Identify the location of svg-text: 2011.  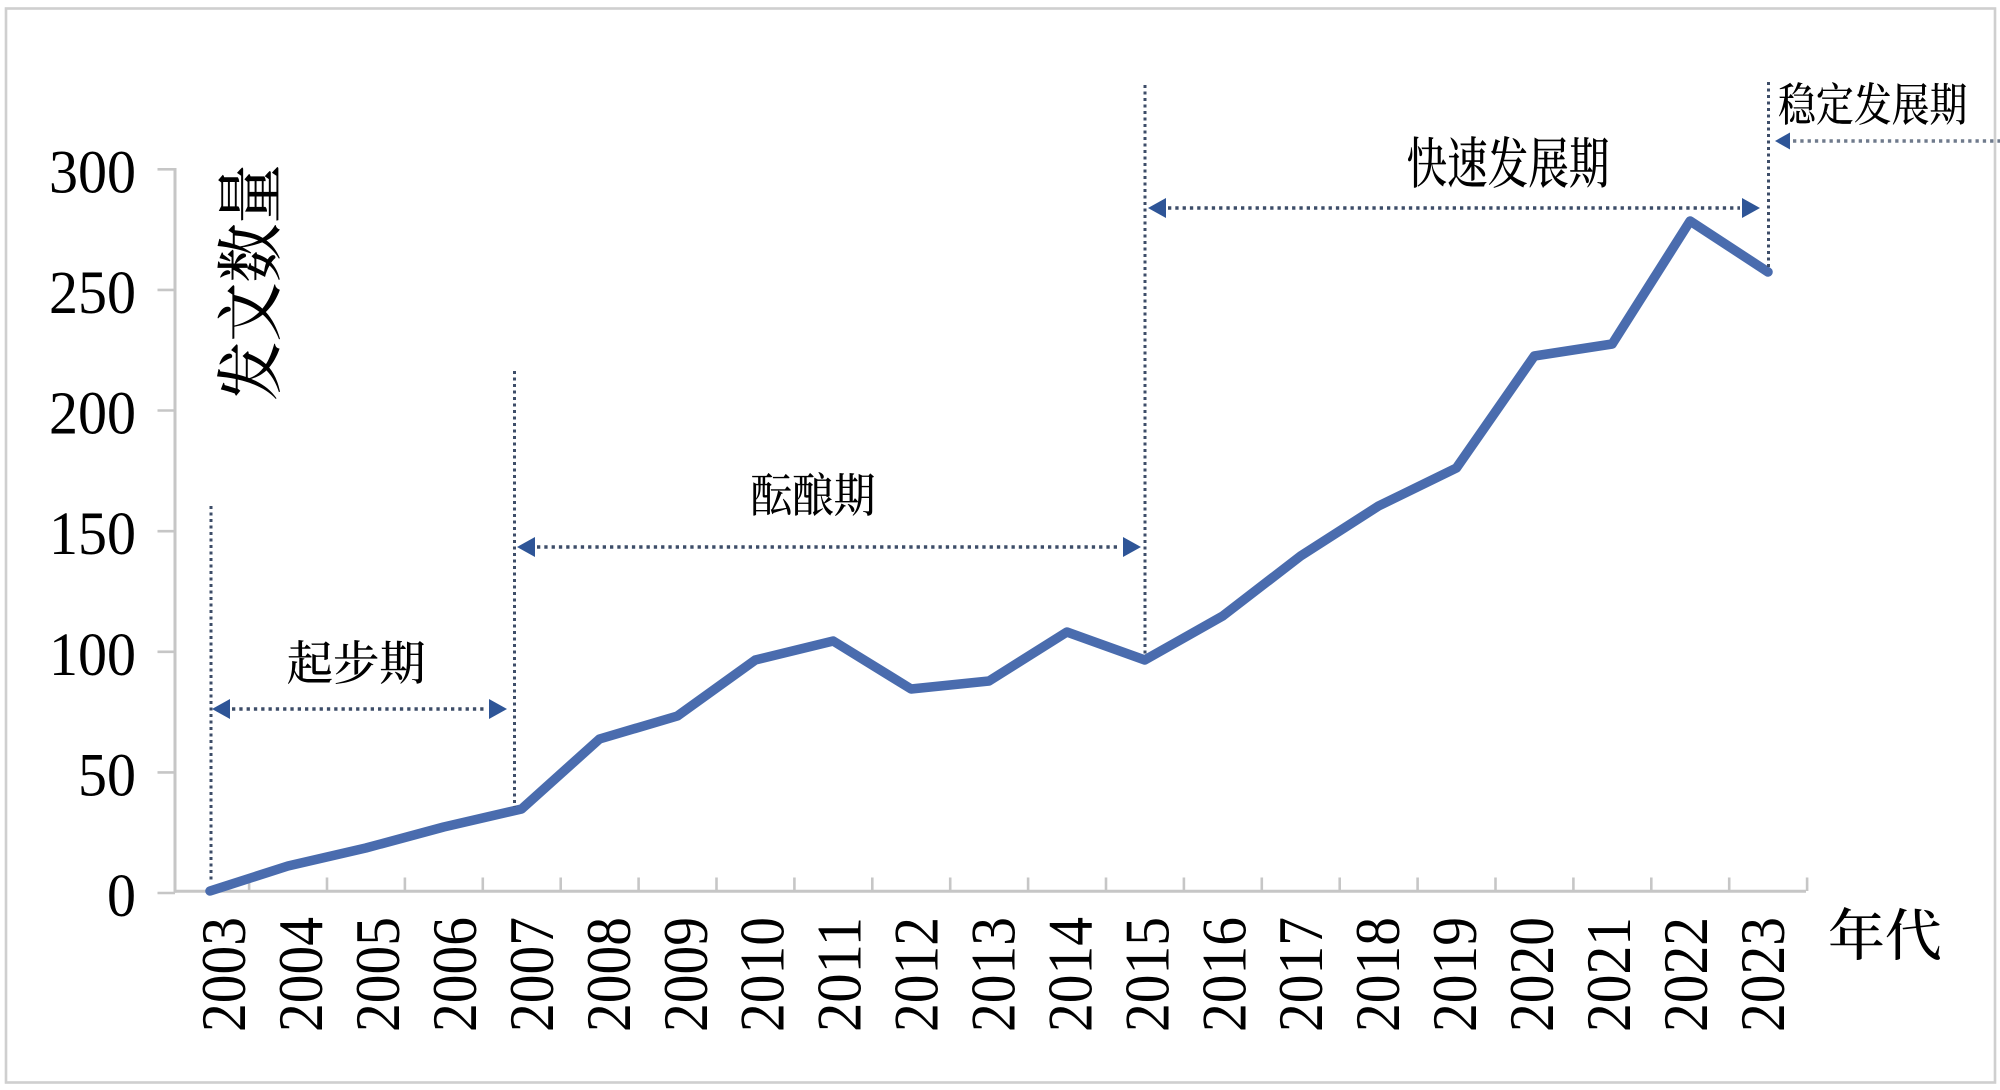
(839, 974).